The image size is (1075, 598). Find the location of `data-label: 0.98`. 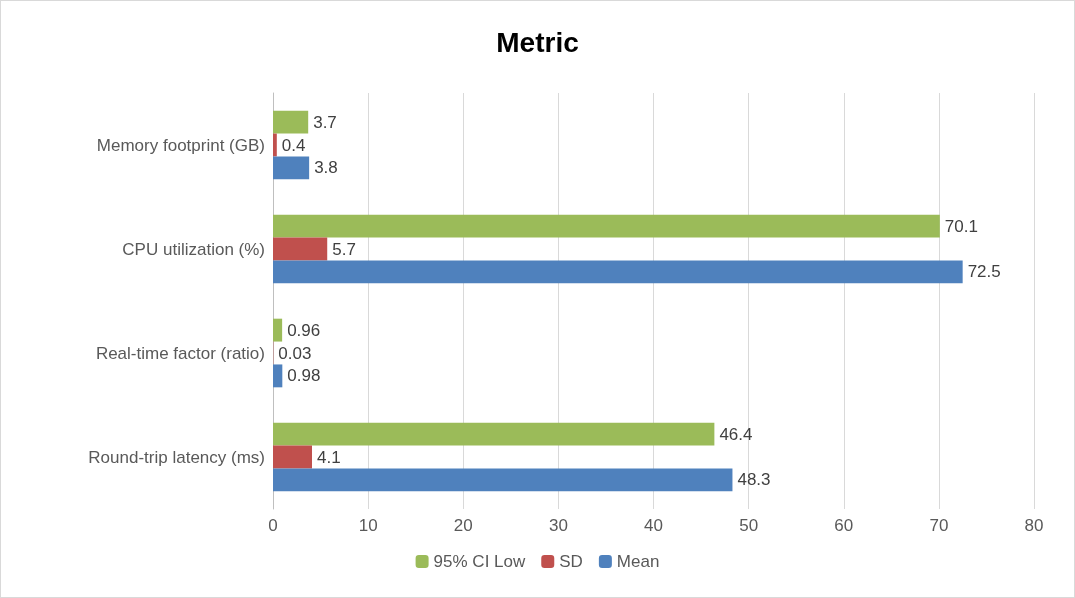

data-label: 0.98 is located at coordinates (304, 376).